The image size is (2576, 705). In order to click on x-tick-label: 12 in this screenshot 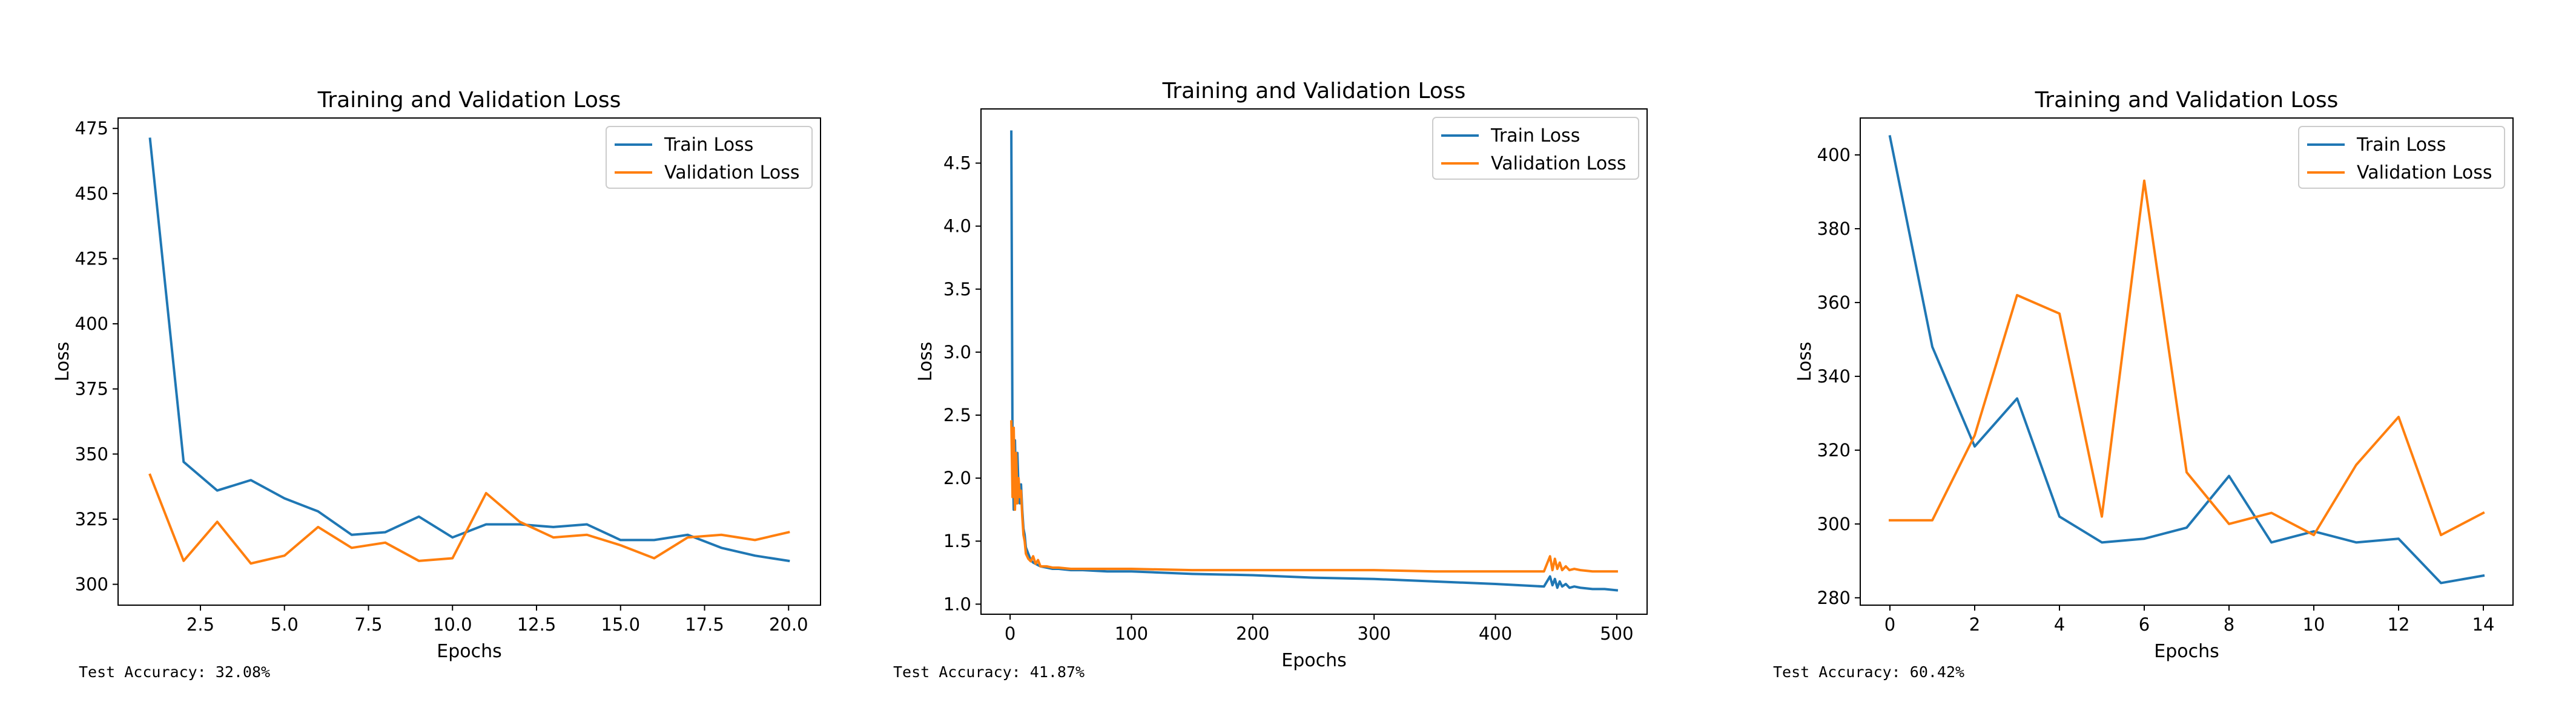, I will do `click(2399, 624)`.